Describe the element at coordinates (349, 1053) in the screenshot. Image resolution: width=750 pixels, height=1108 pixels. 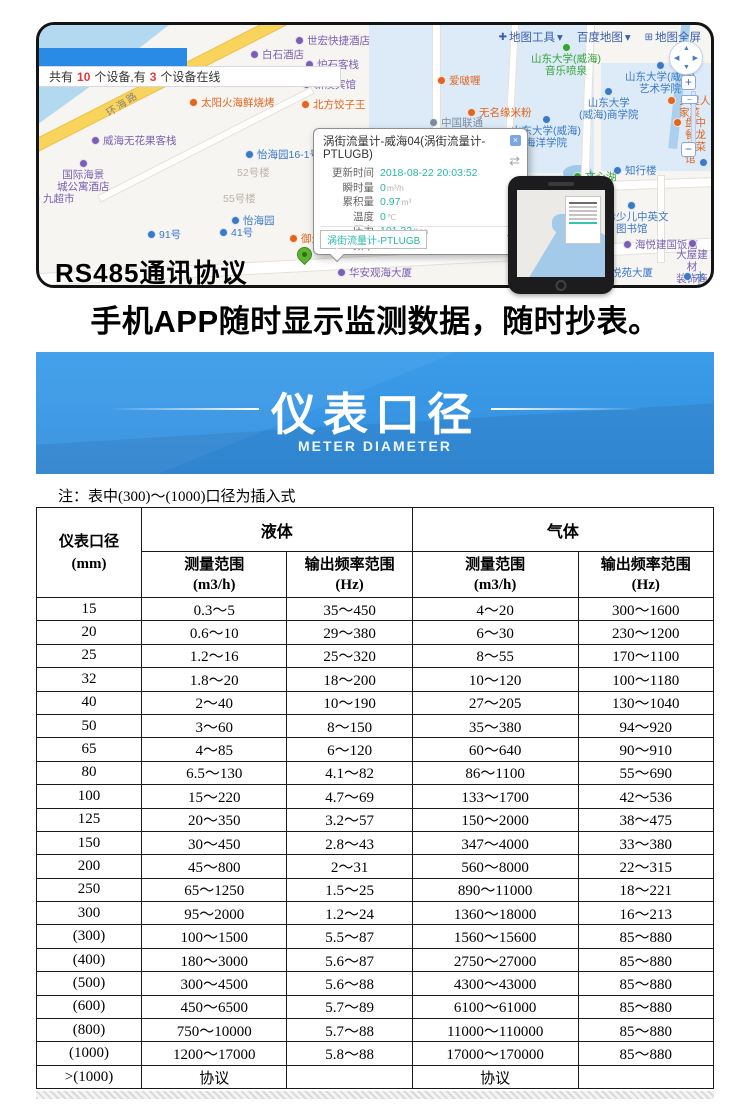
I see `table-cell: 5.8～88` at that location.